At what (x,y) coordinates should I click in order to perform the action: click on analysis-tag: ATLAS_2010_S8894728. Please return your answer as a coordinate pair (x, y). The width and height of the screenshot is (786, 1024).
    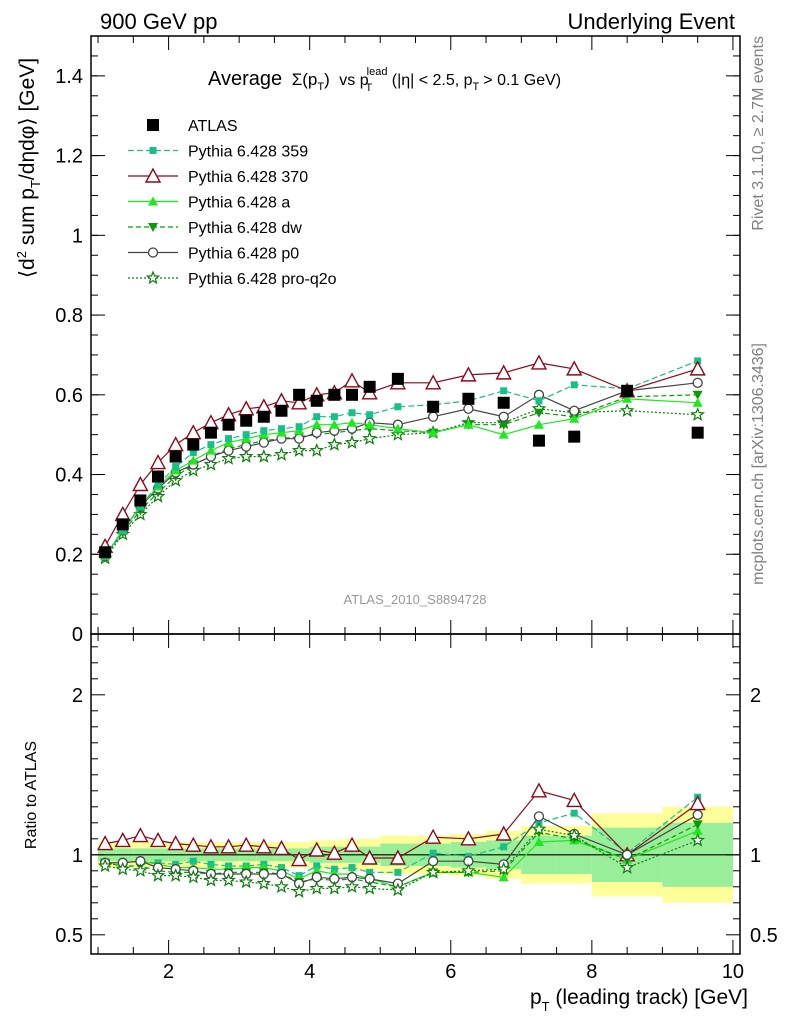
    Looking at the image, I should click on (415, 599).